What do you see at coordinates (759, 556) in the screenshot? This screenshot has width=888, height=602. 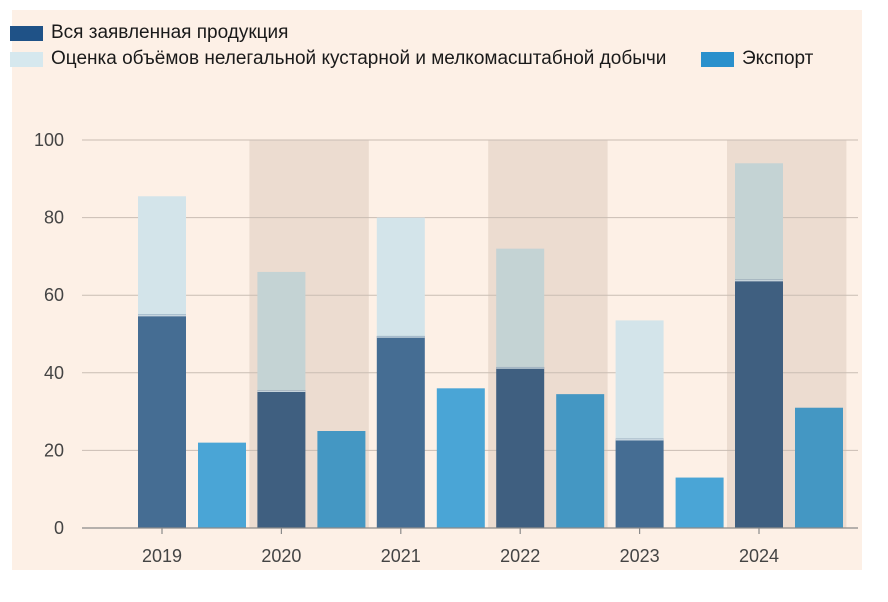 I see `x-tick-label-2024: 2024` at bounding box center [759, 556].